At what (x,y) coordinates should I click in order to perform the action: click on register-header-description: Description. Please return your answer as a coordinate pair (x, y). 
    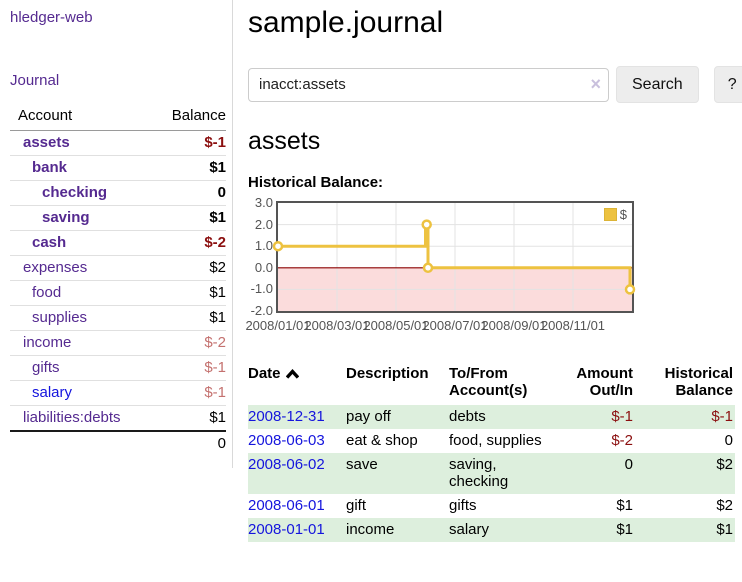
    Looking at the image, I should click on (387, 373).